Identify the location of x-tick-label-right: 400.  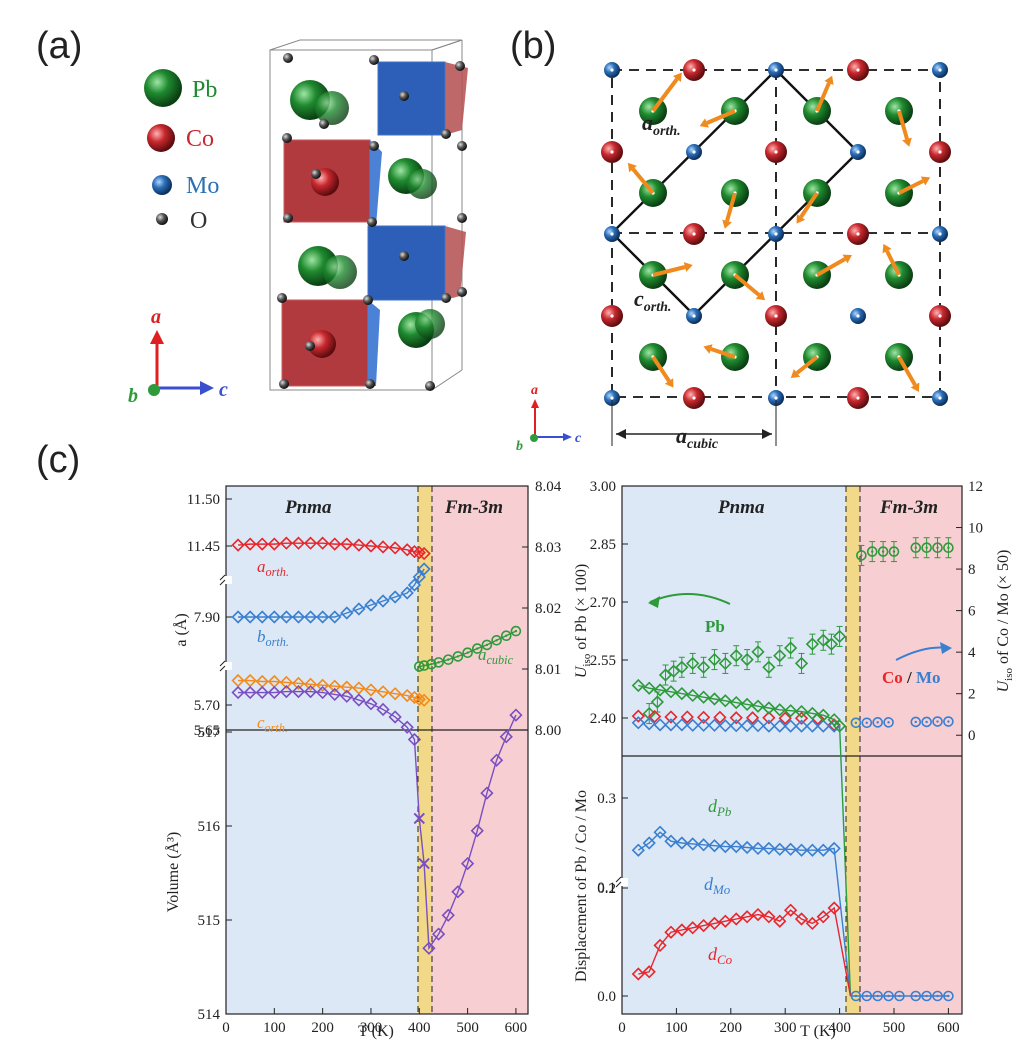
(839, 1028).